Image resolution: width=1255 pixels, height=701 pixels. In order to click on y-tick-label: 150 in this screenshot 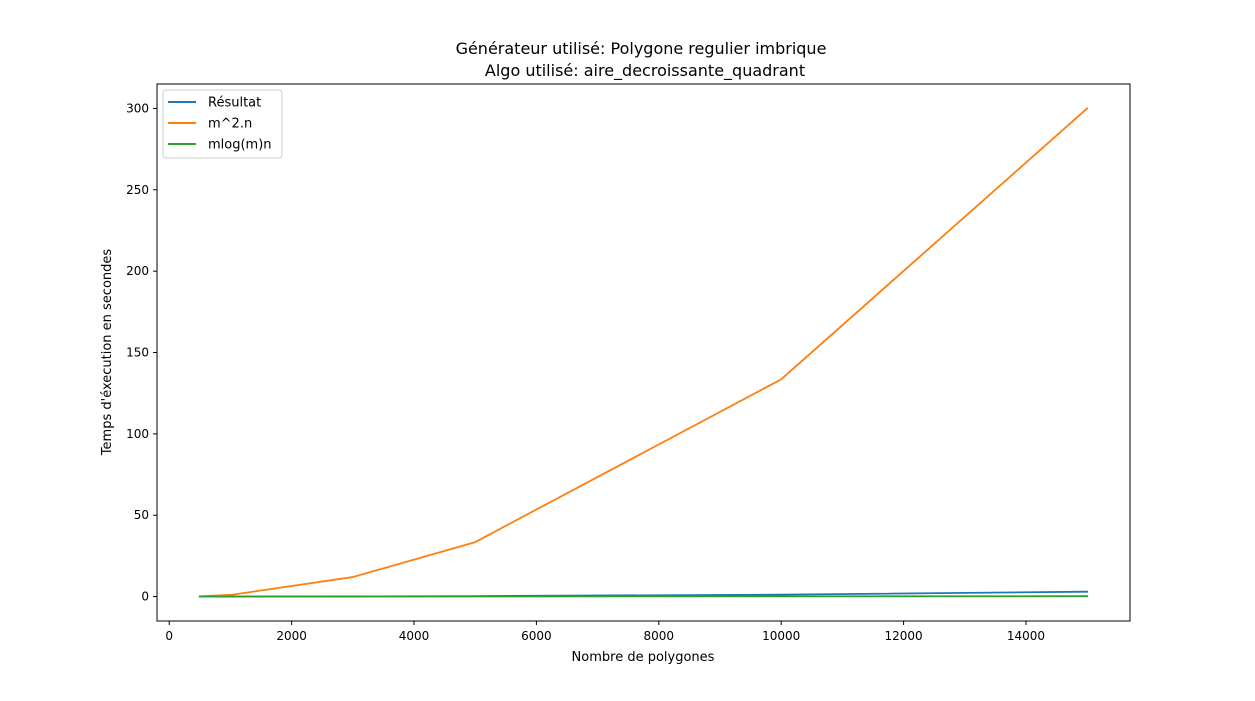, I will do `click(137, 353)`.